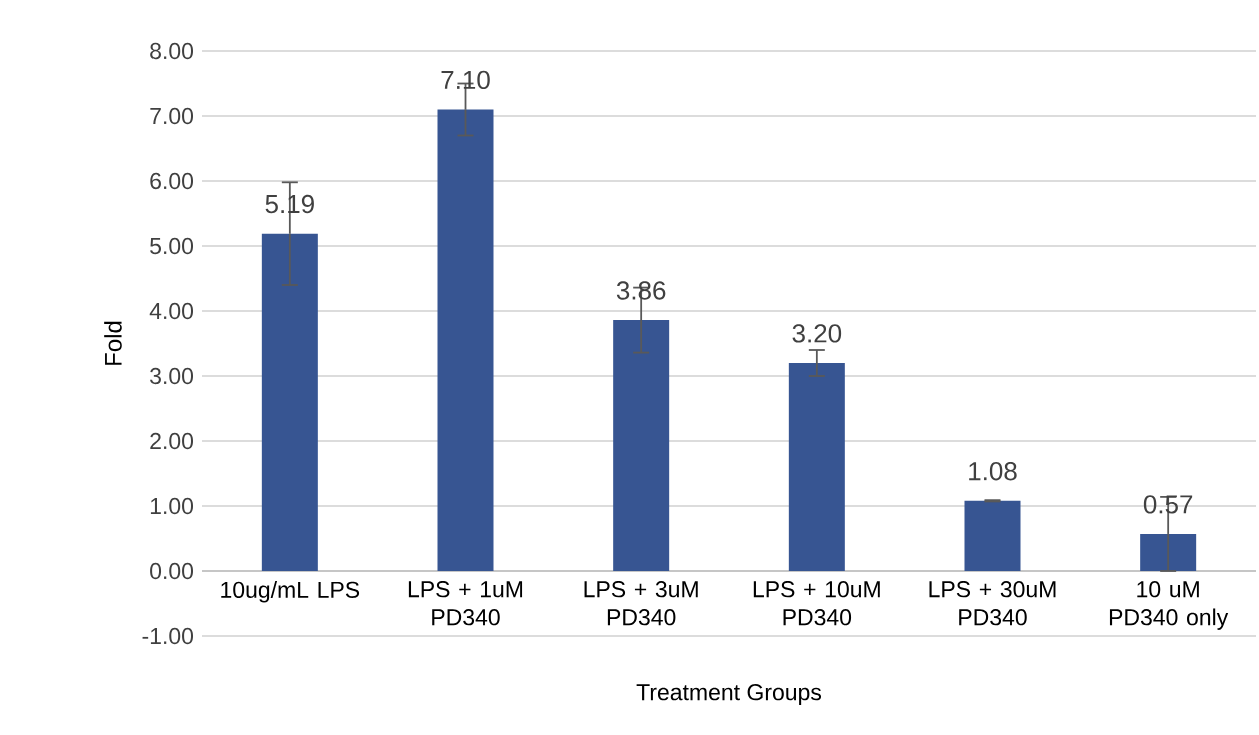  Describe the element at coordinates (816, 603) in the screenshot. I see `x-tick-label: LPS + 10uM PD340` at that location.